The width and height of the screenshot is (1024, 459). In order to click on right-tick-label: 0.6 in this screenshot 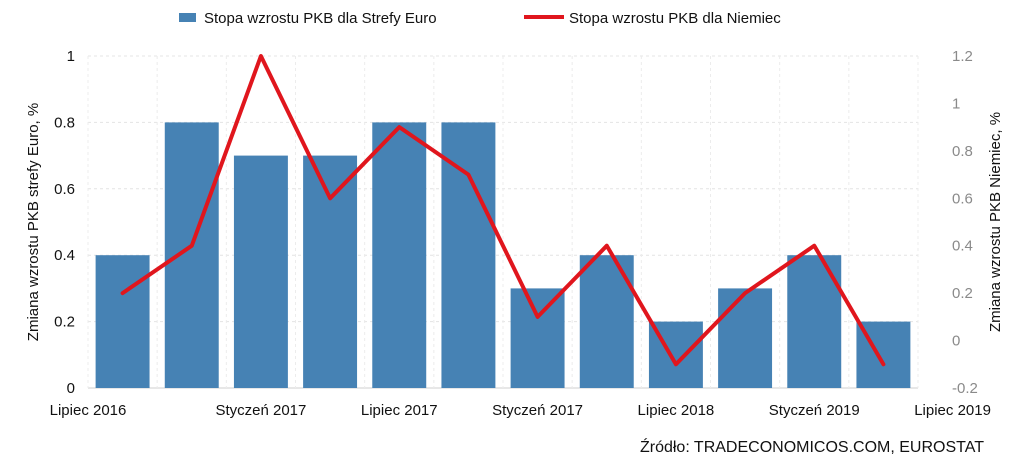, I will do `click(962, 198)`.